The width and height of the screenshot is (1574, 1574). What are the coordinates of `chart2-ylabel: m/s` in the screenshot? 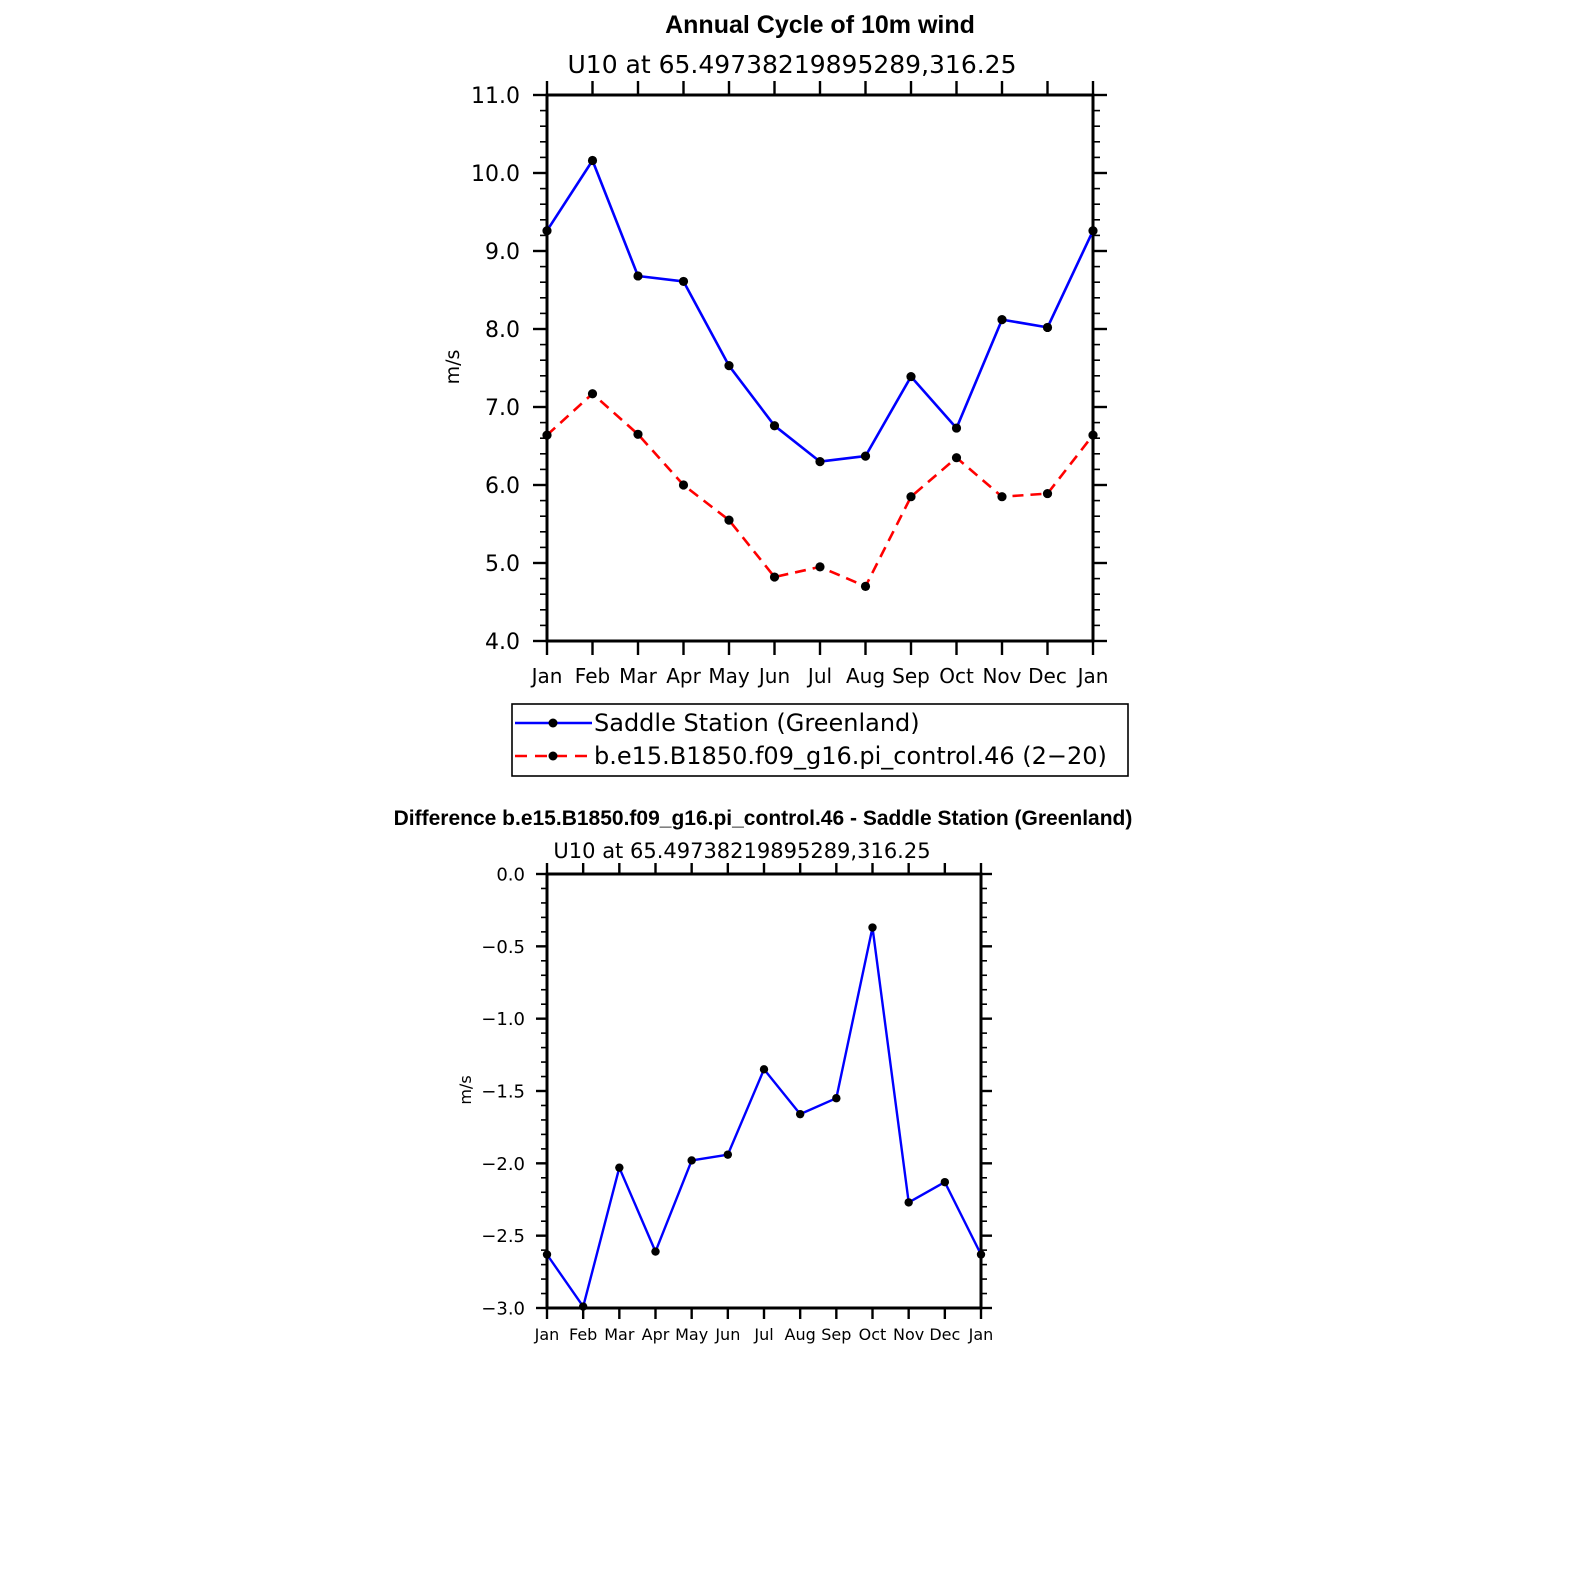 It's located at (465, 1089).